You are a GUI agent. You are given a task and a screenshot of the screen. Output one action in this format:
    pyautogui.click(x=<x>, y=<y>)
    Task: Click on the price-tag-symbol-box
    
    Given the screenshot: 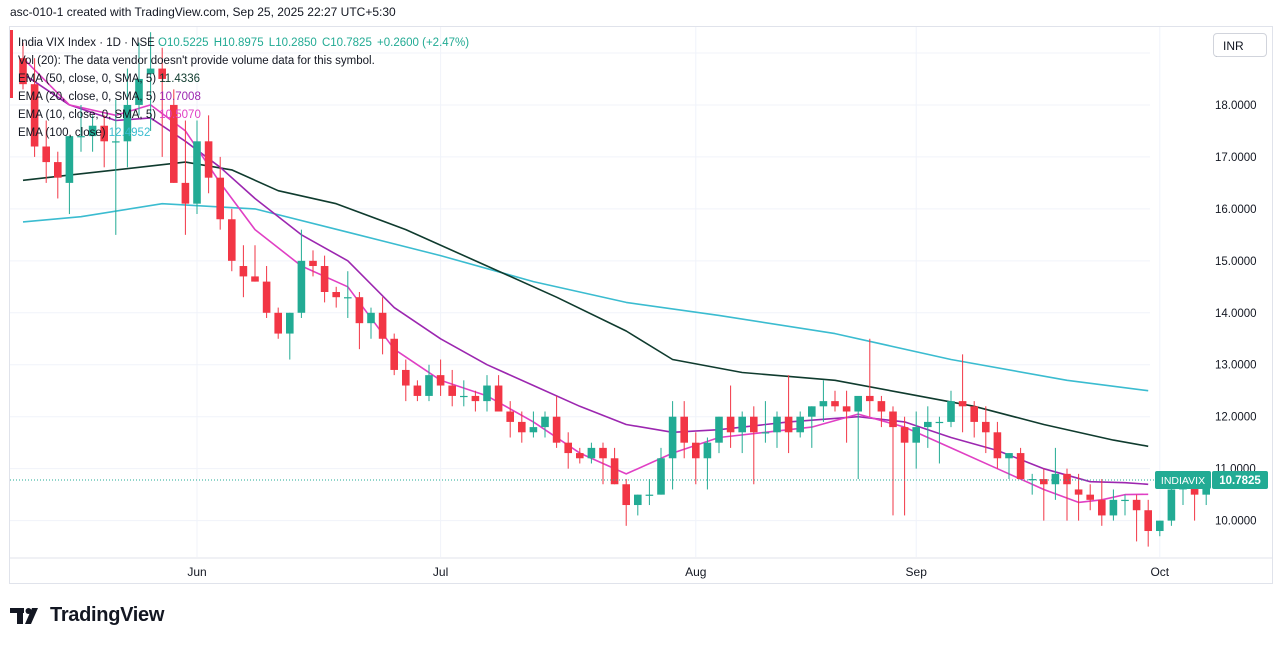 What is the action you would take?
    pyautogui.click(x=1183, y=479)
    